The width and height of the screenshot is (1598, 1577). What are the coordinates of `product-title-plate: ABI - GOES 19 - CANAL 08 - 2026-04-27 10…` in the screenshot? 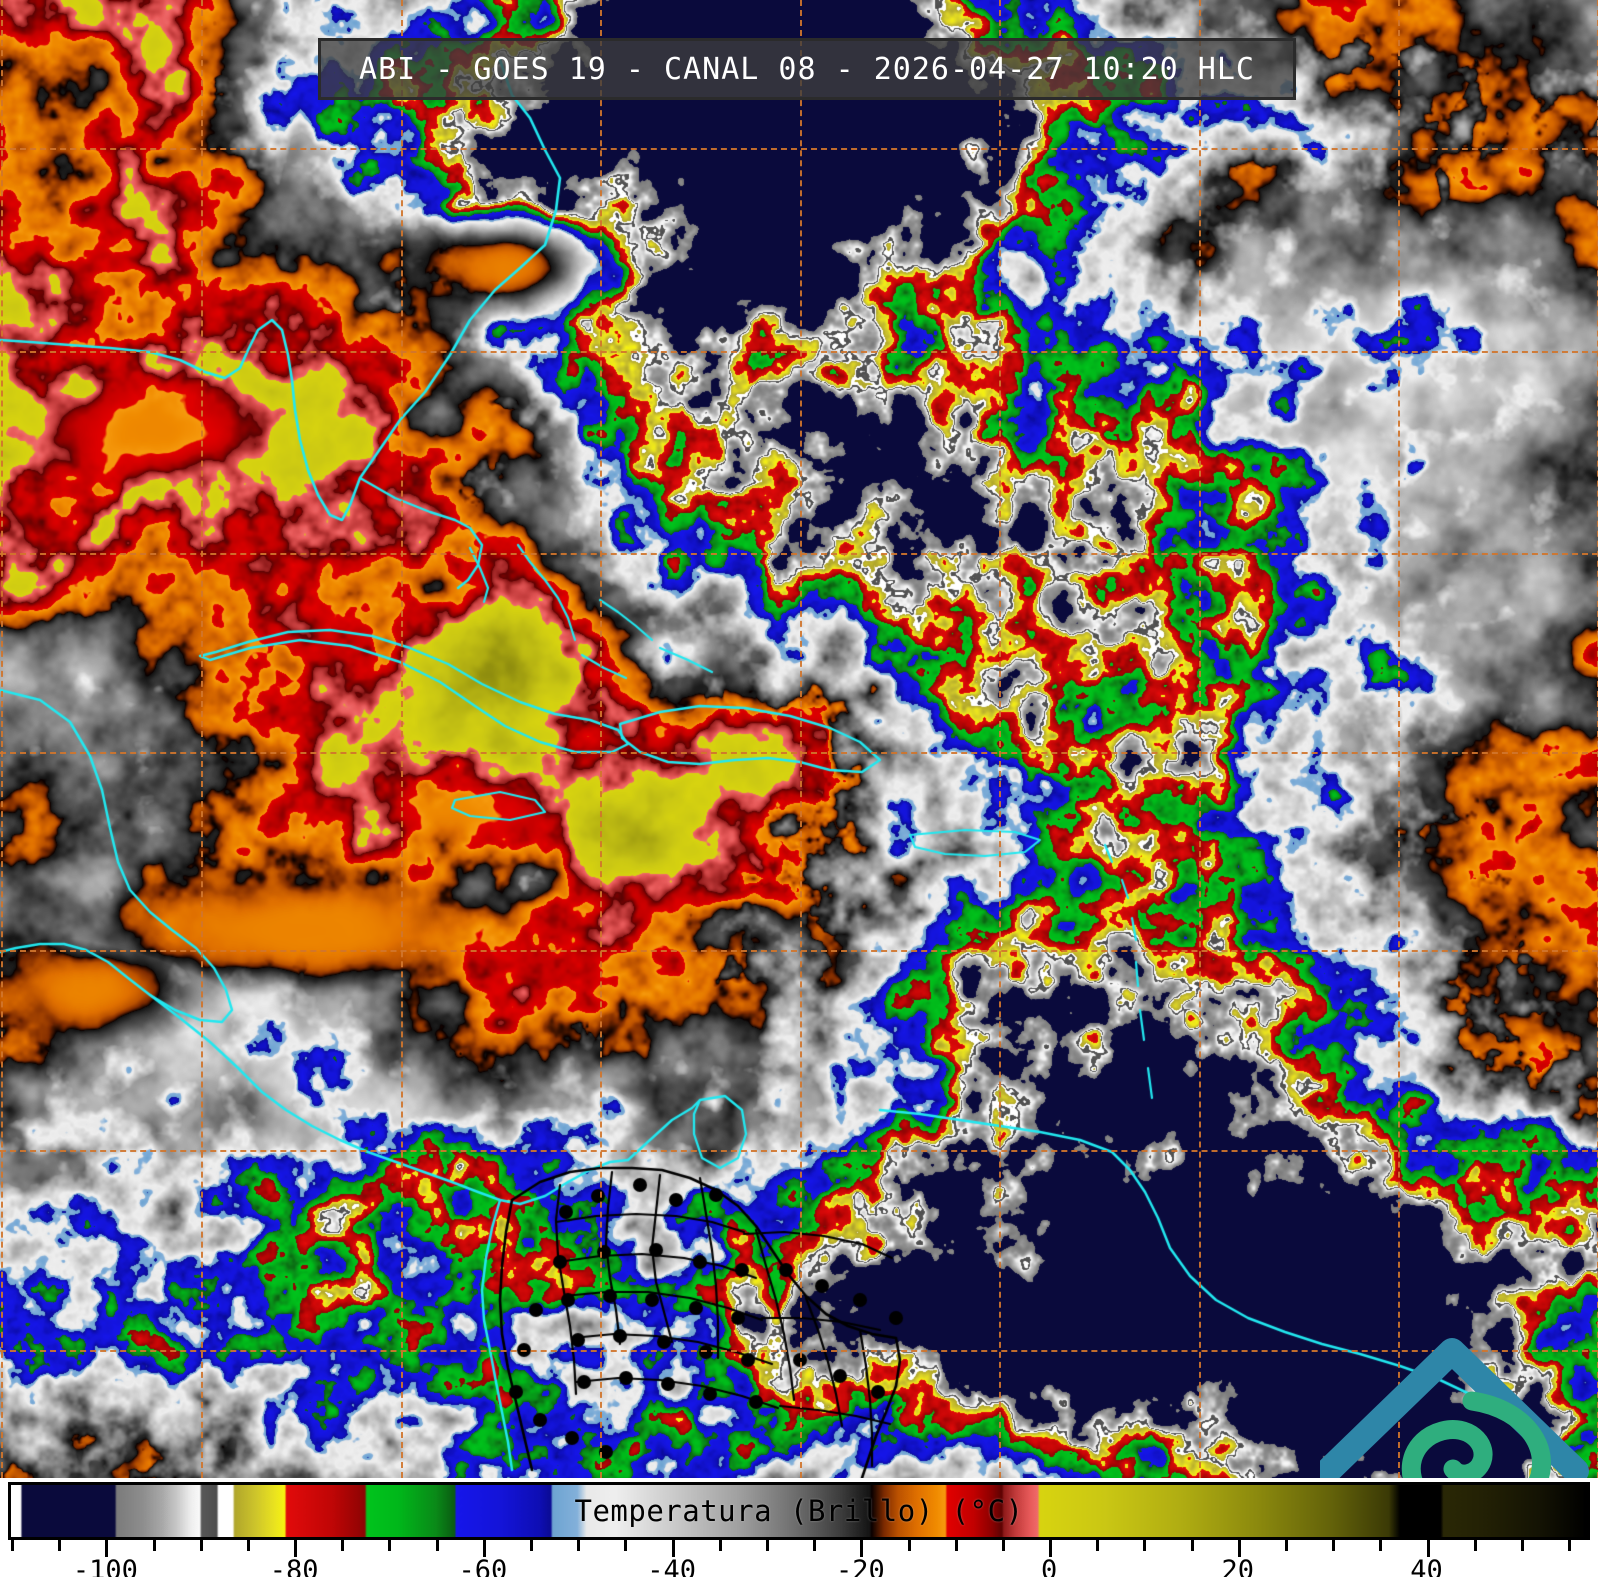 It's located at (807, 69).